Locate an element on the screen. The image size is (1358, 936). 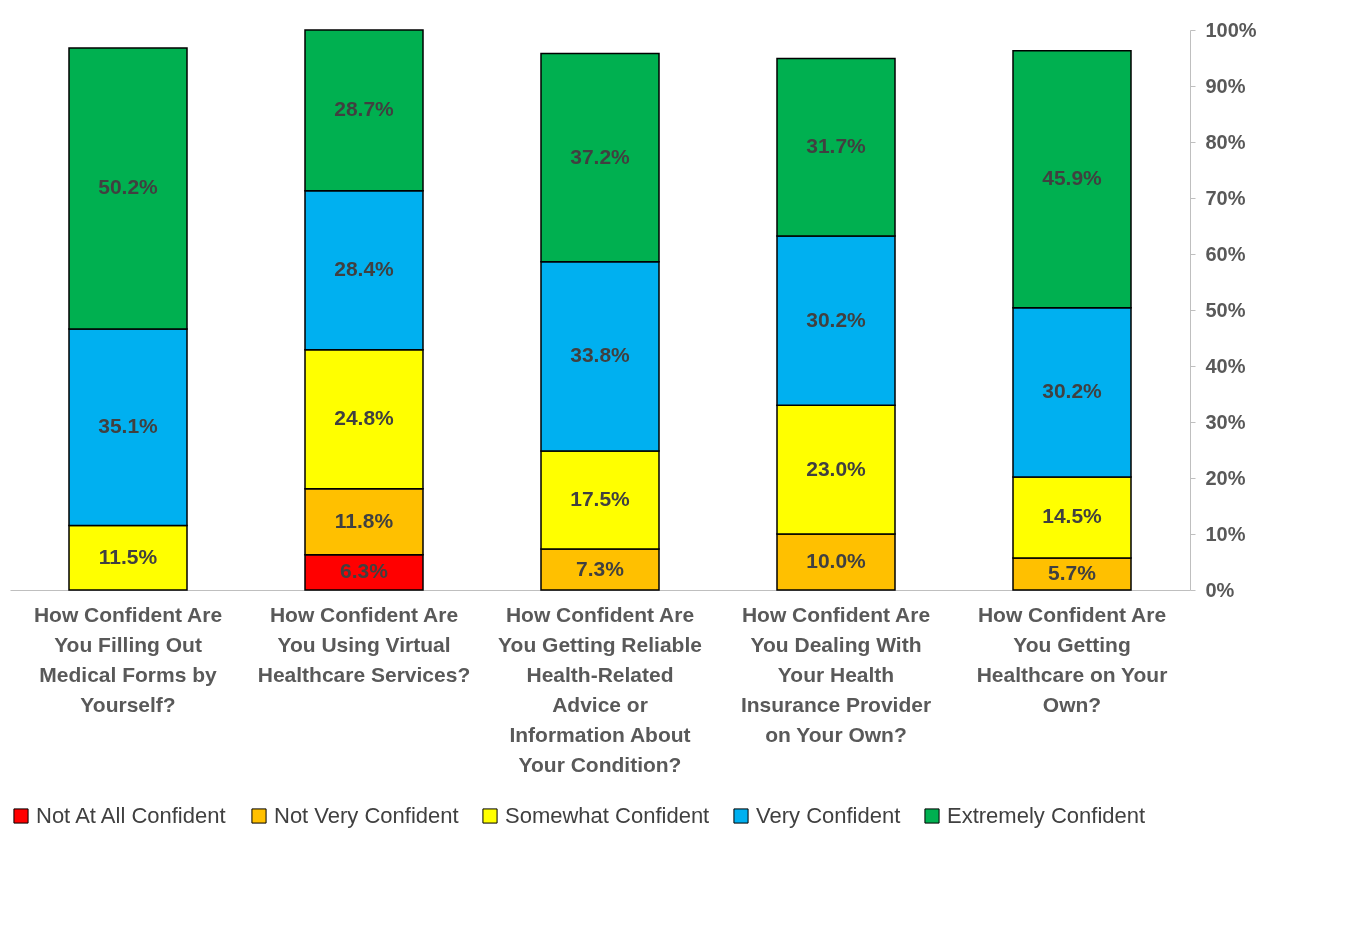
y-tick-label: 40% is located at coordinates (1225, 365).